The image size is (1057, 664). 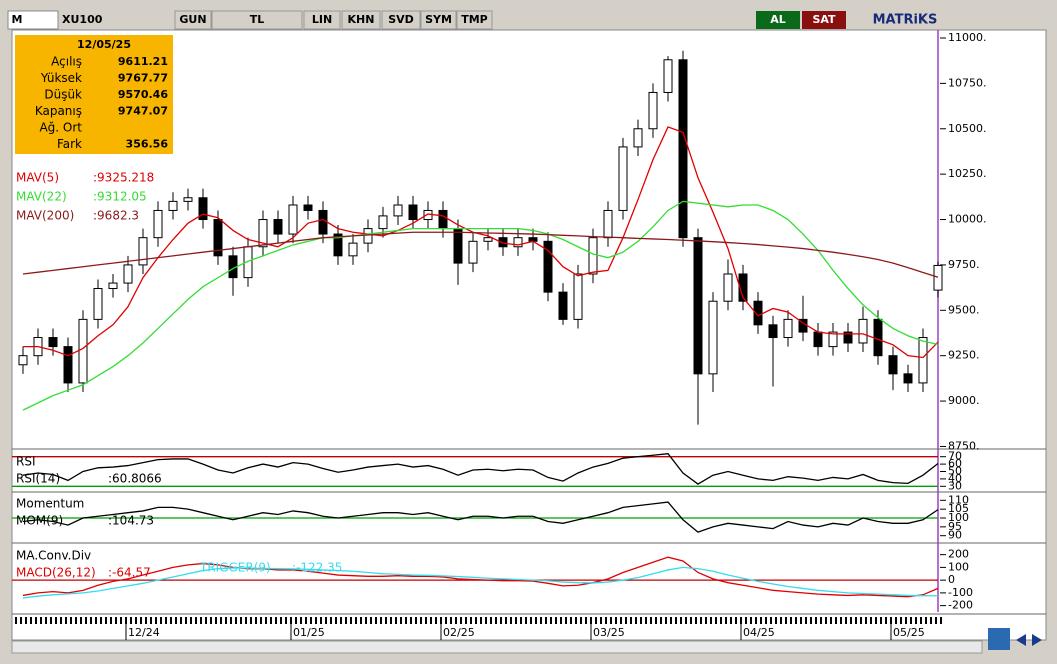 I want to click on legend-value: :-64.57, so click(x=129, y=573).